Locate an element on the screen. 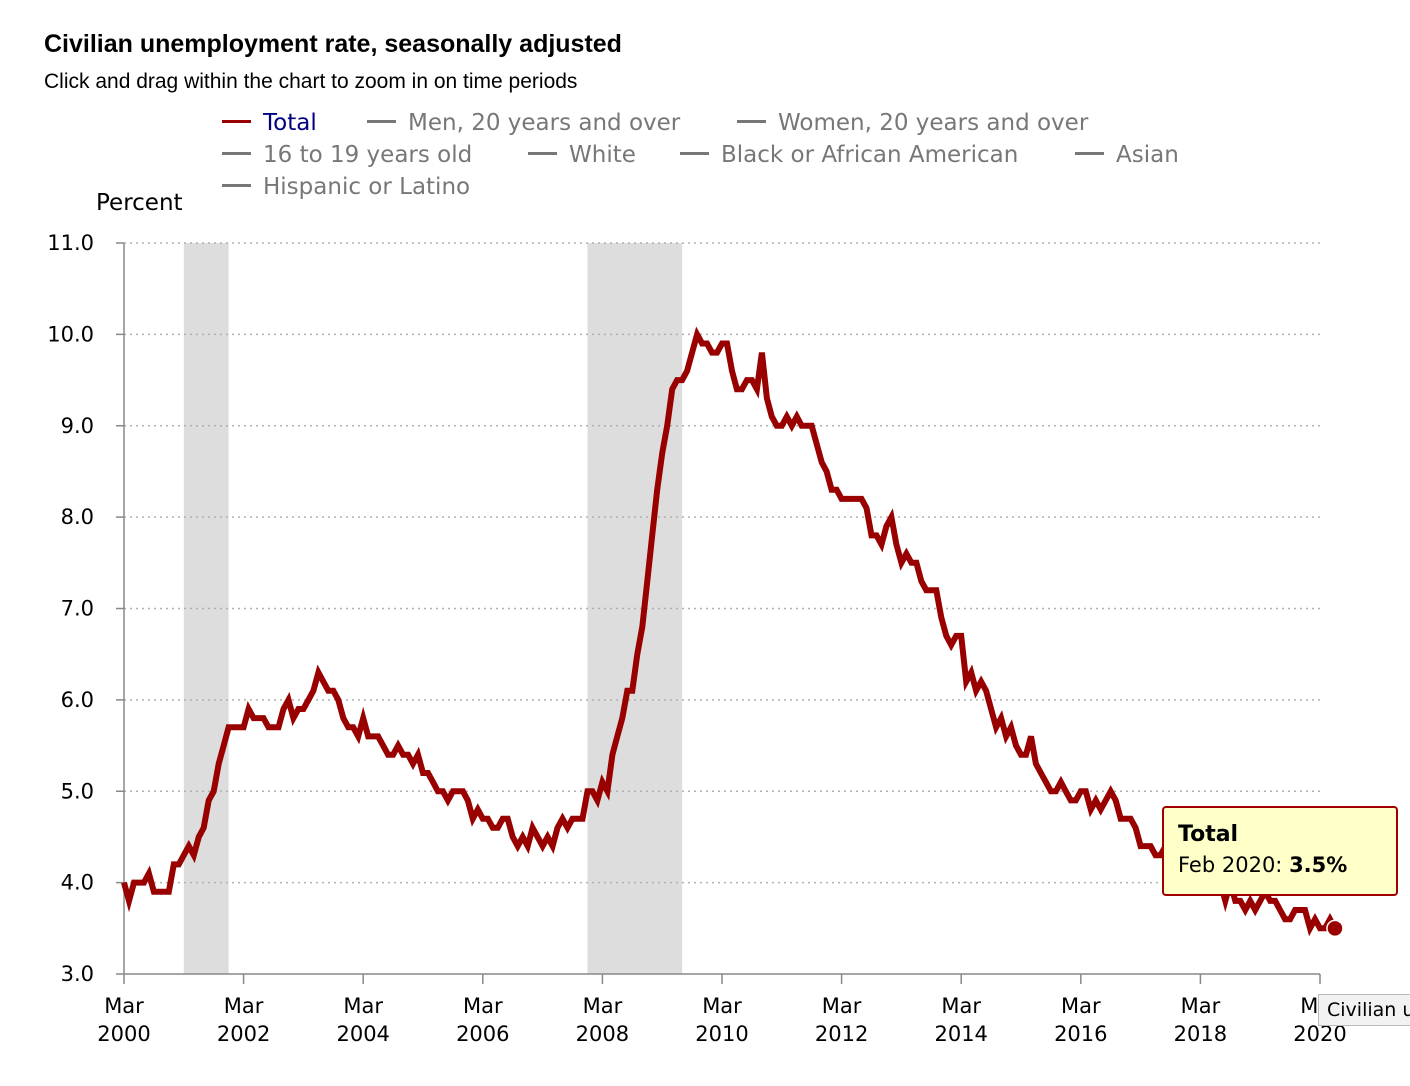 The image size is (1410, 1086). legend-item-total: Total is located at coordinates (269, 123).